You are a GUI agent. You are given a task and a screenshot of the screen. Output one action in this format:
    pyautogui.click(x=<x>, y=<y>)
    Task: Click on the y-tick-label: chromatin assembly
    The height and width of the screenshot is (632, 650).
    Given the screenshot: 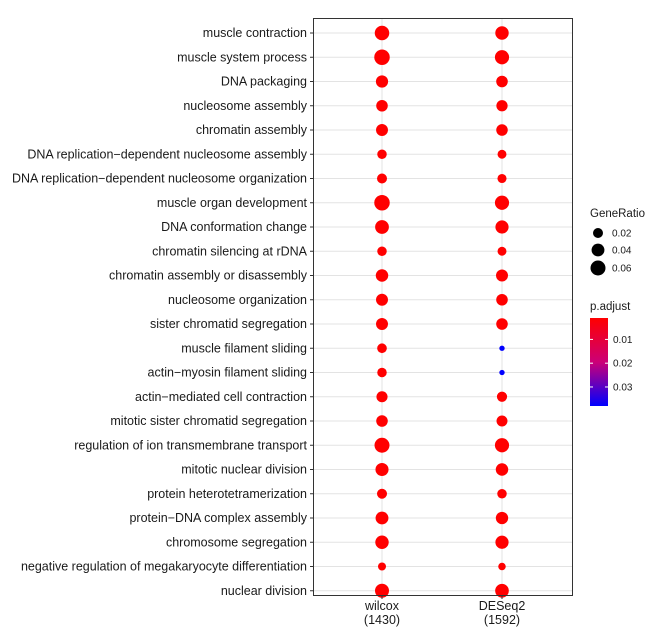 What is the action you would take?
    pyautogui.click(x=252, y=130)
    